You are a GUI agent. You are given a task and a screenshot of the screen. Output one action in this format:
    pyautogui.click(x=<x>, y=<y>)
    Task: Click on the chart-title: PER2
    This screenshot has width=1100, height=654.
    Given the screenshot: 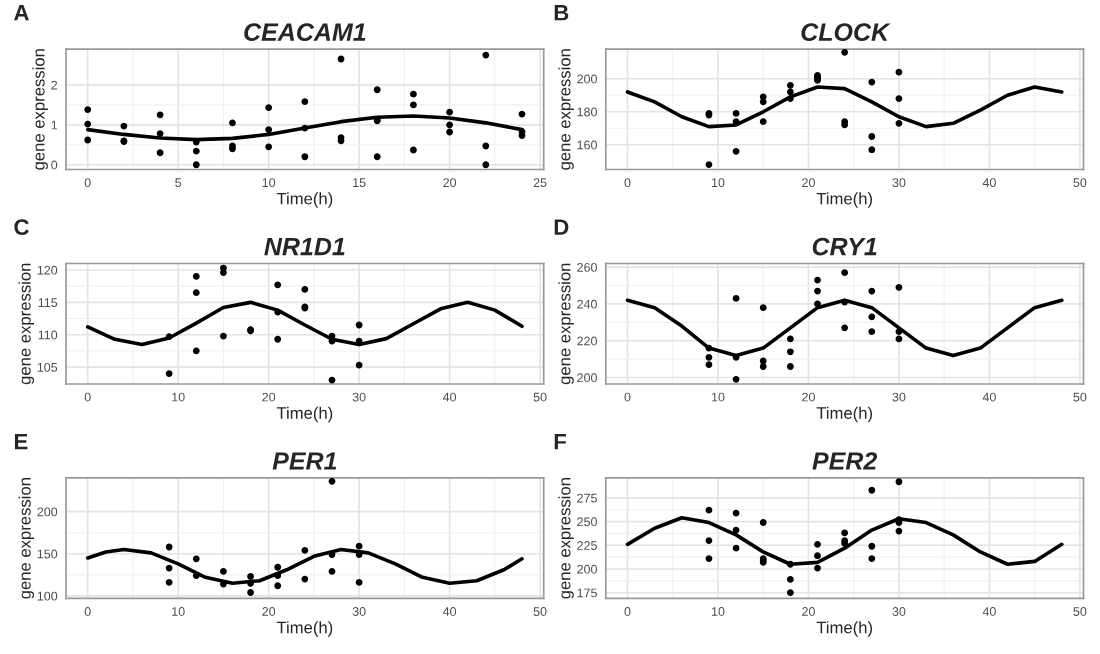 What is the action you would take?
    pyautogui.click(x=845, y=461)
    